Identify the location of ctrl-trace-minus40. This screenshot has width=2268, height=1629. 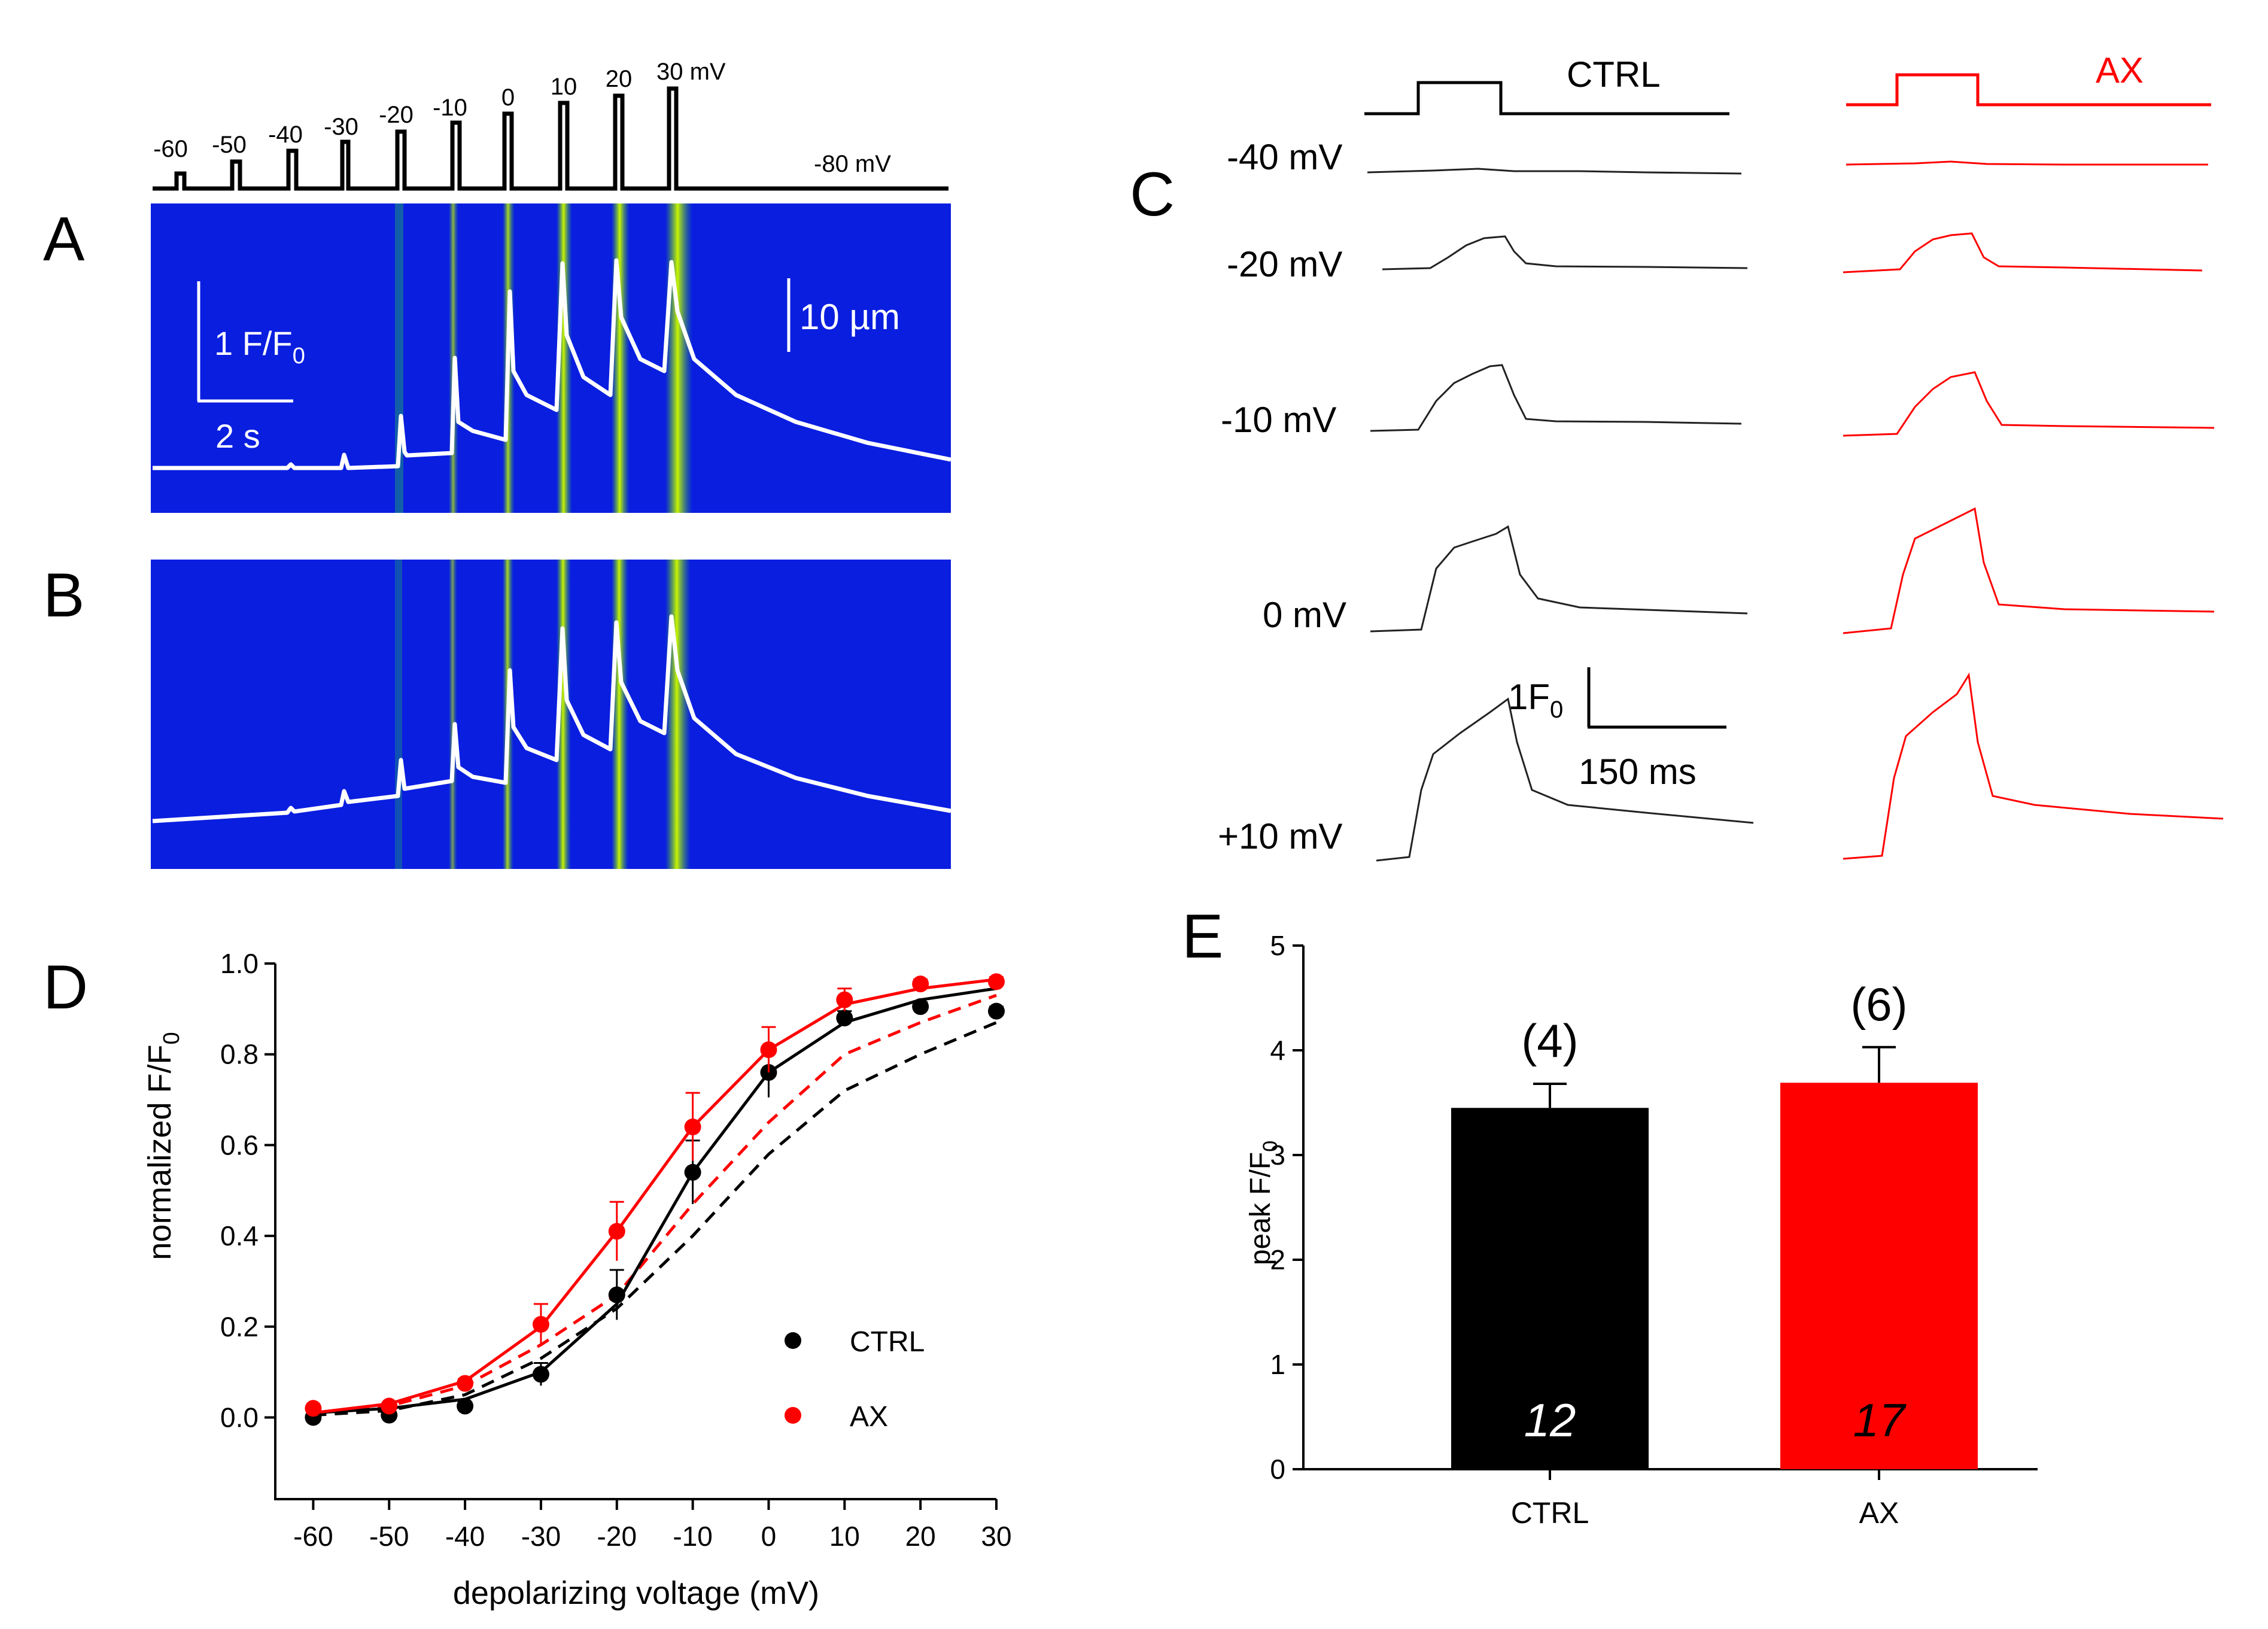
(1554, 171).